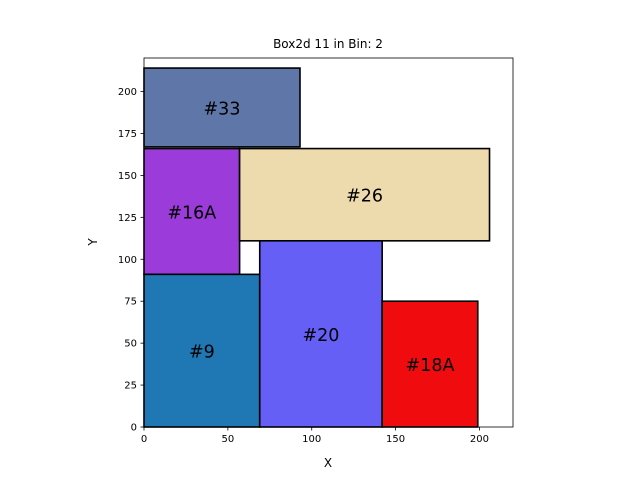 The height and width of the screenshot is (480, 640). What do you see at coordinates (127, 134) in the screenshot?
I see `y-tick-label: 175` at bounding box center [127, 134].